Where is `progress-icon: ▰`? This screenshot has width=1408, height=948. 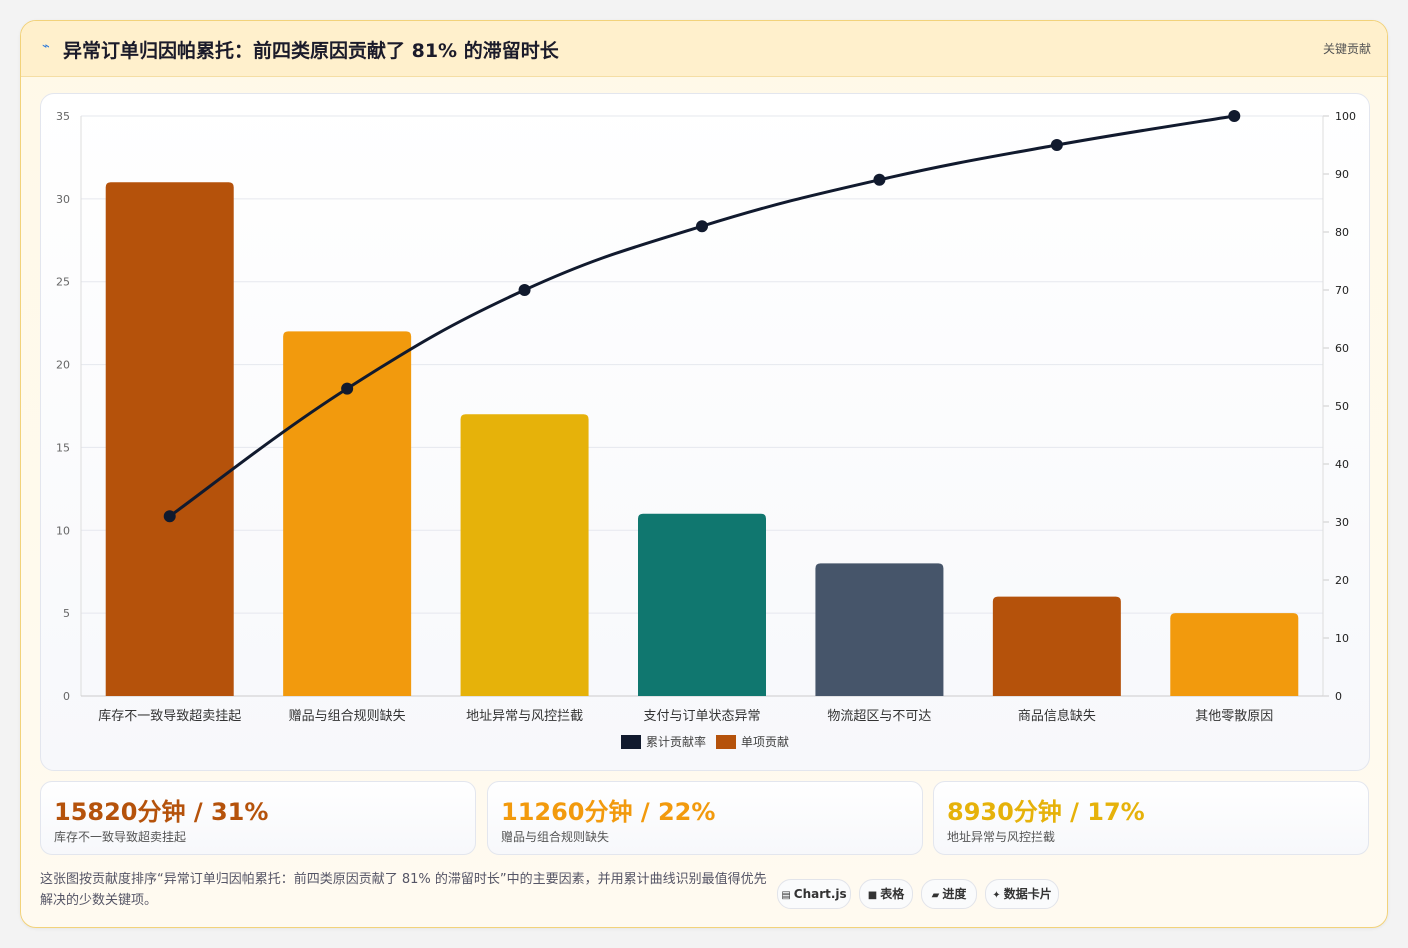
progress-icon: ▰ is located at coordinates (935, 895).